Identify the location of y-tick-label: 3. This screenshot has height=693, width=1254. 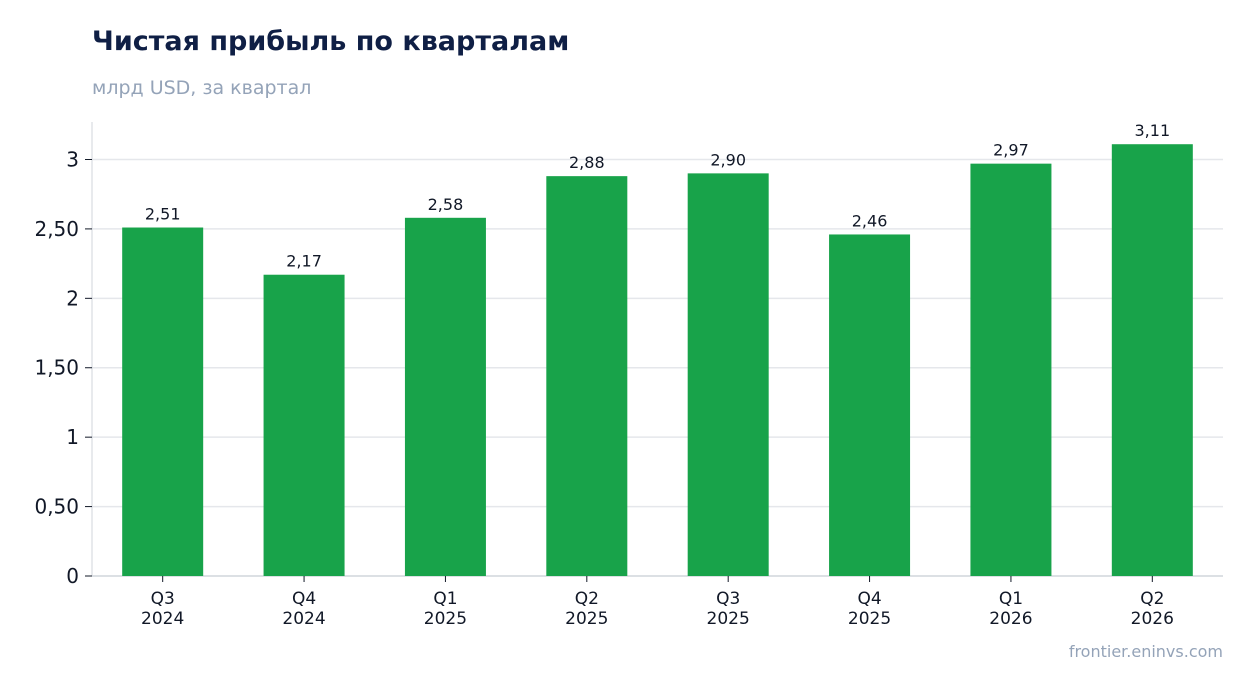
(72, 159).